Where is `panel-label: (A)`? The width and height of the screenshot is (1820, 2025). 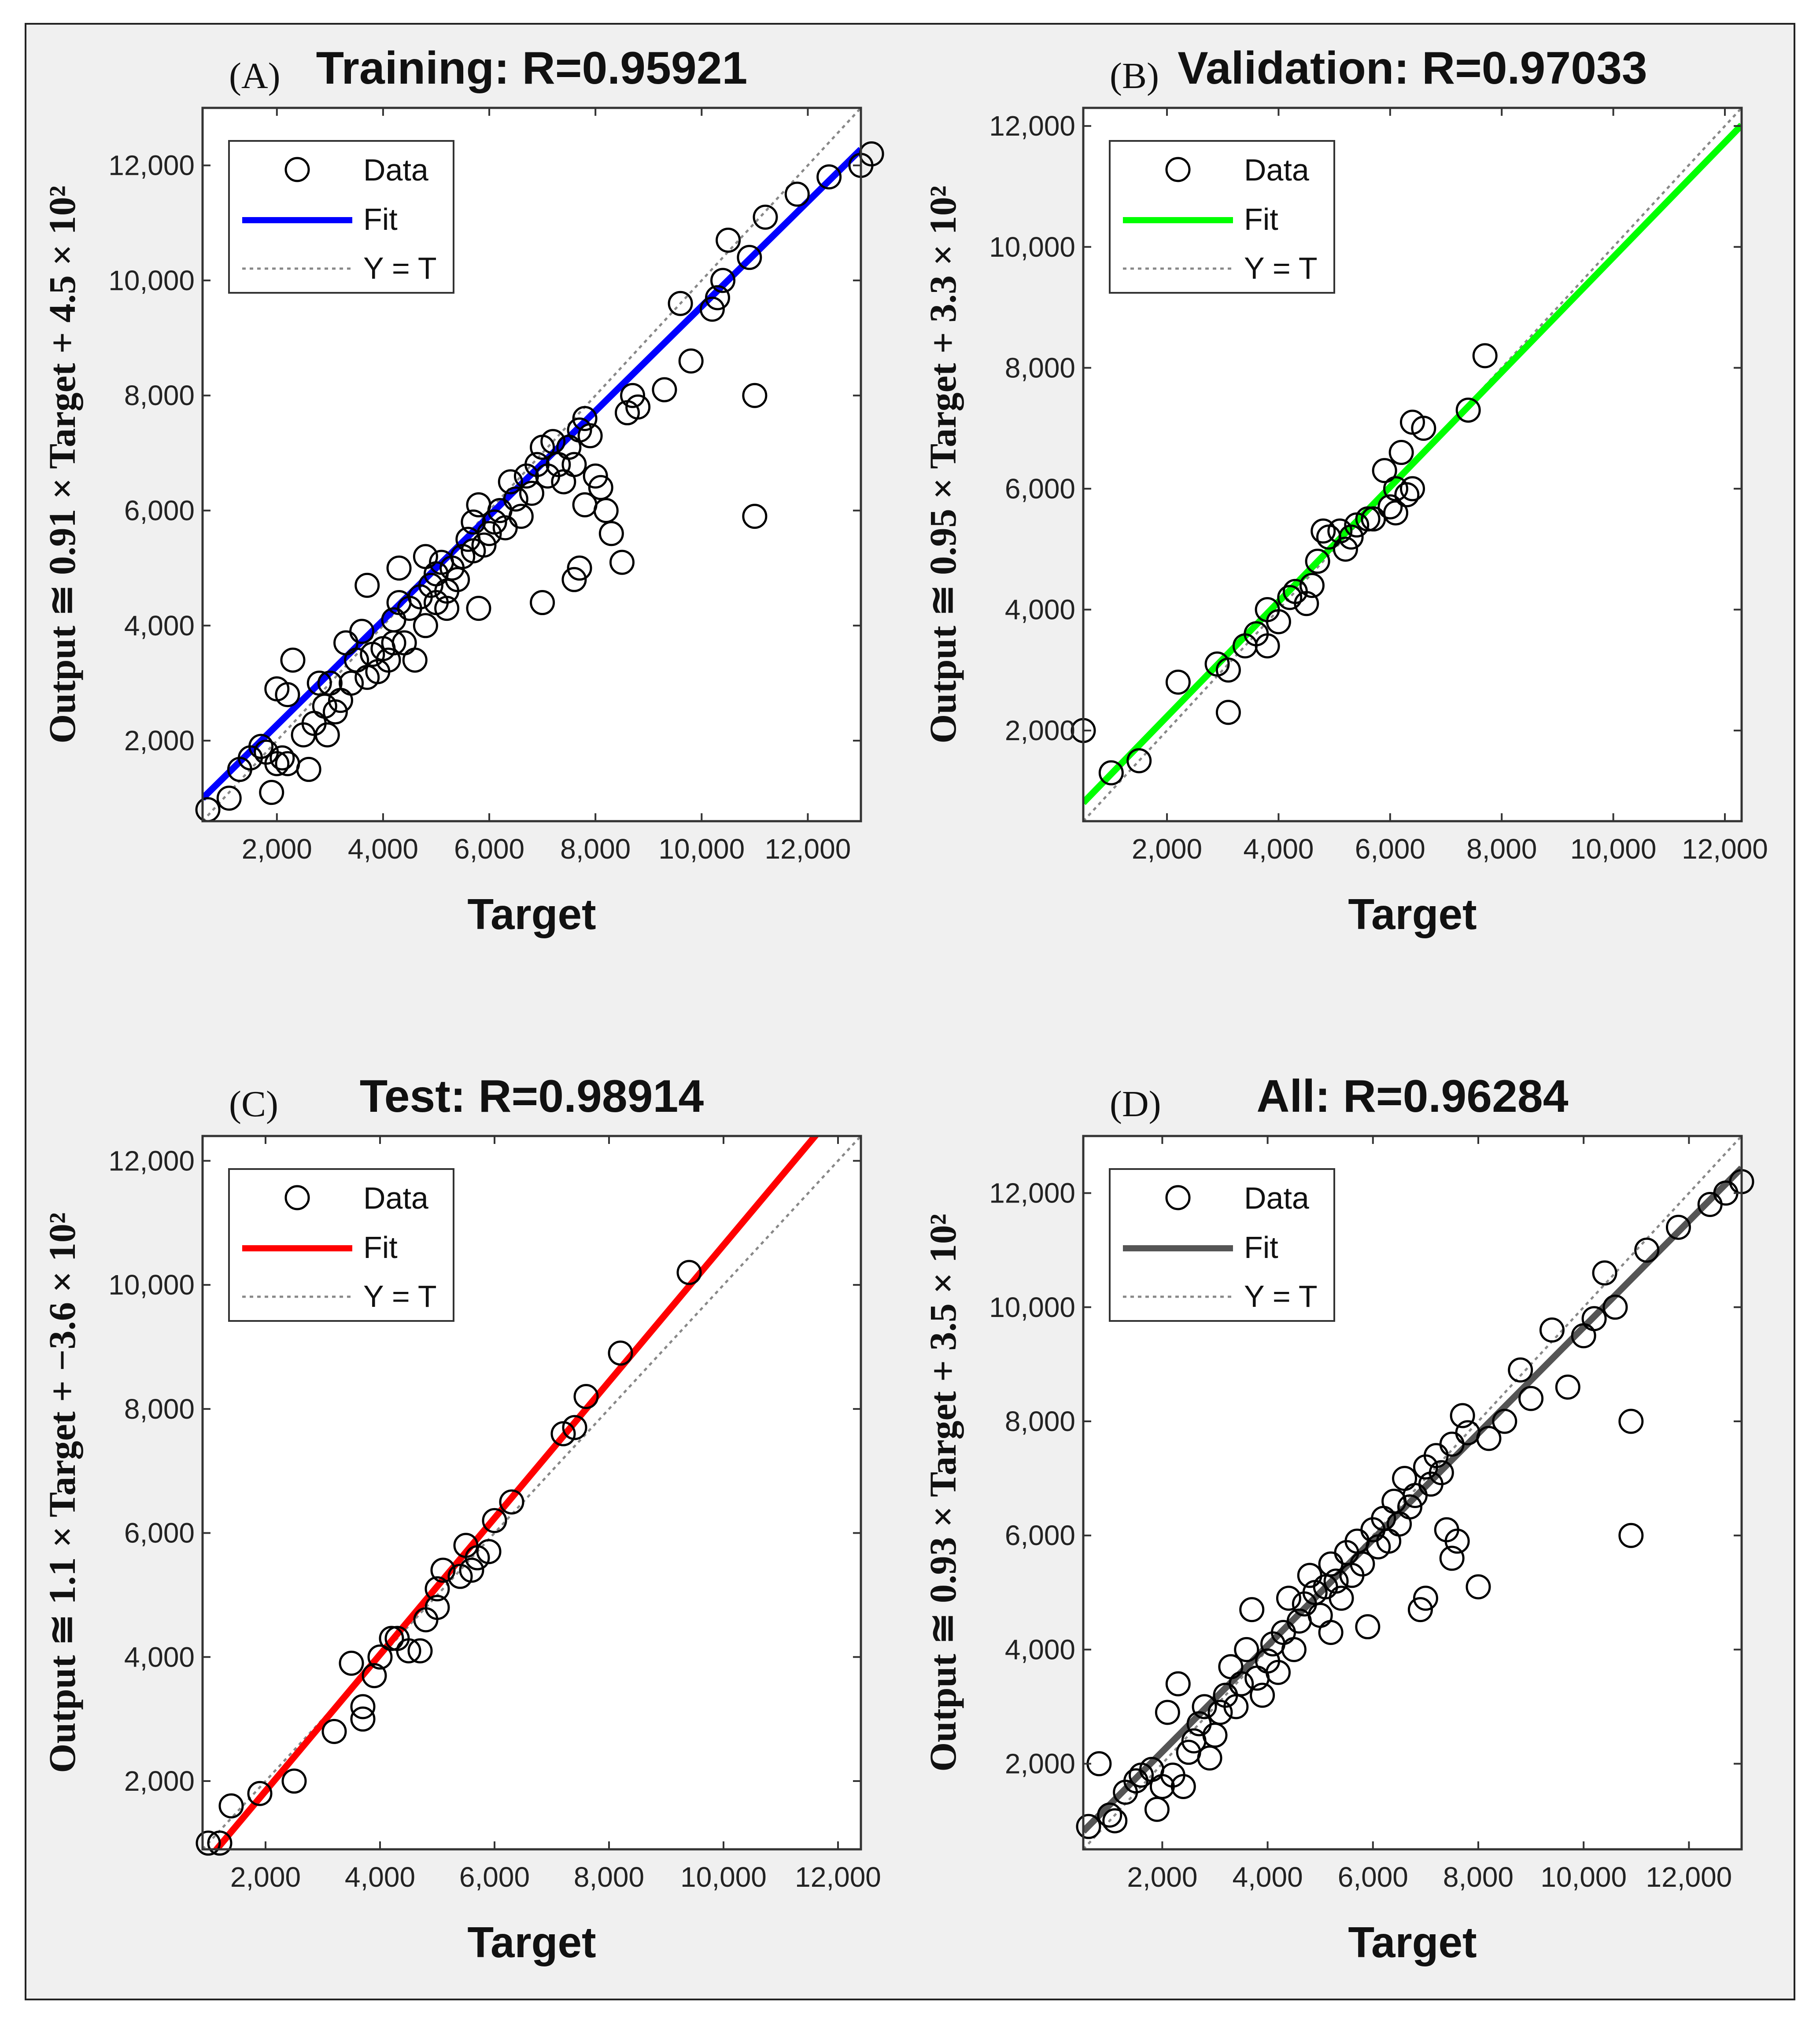
panel-label: (A) is located at coordinates (255, 75).